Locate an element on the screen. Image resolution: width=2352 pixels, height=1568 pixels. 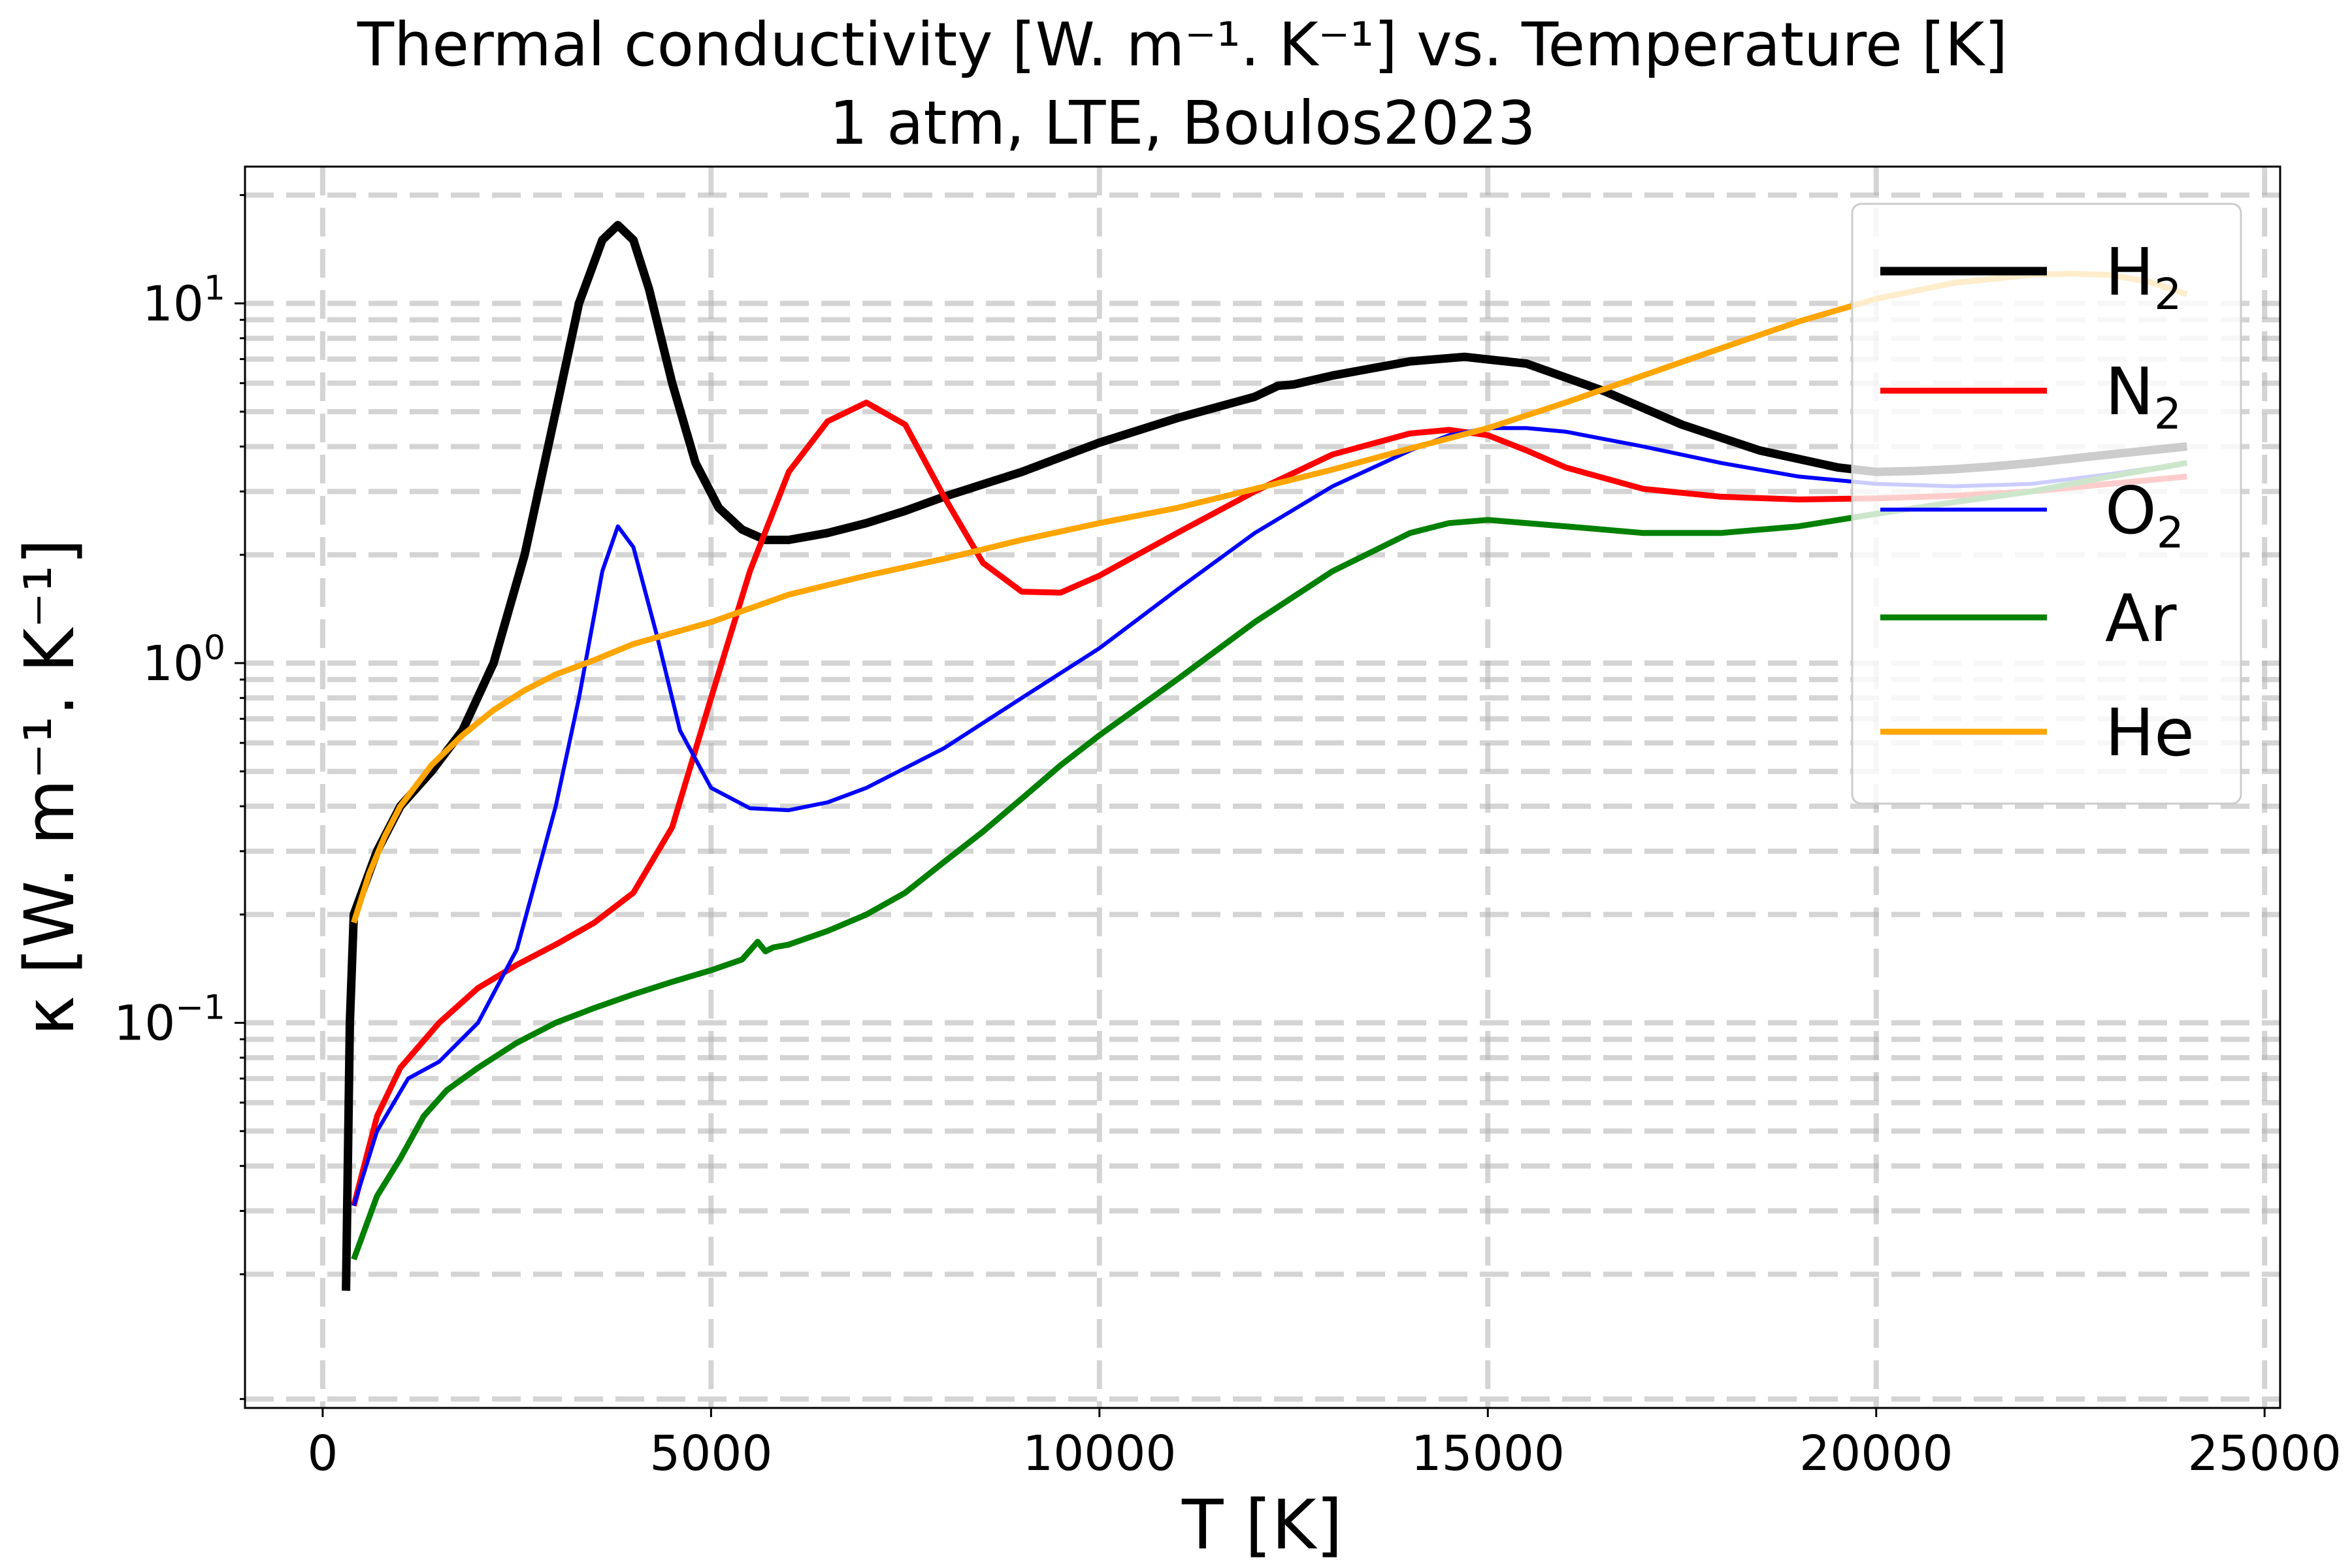
x-tick-label: 25000 is located at coordinates (2265, 1454).